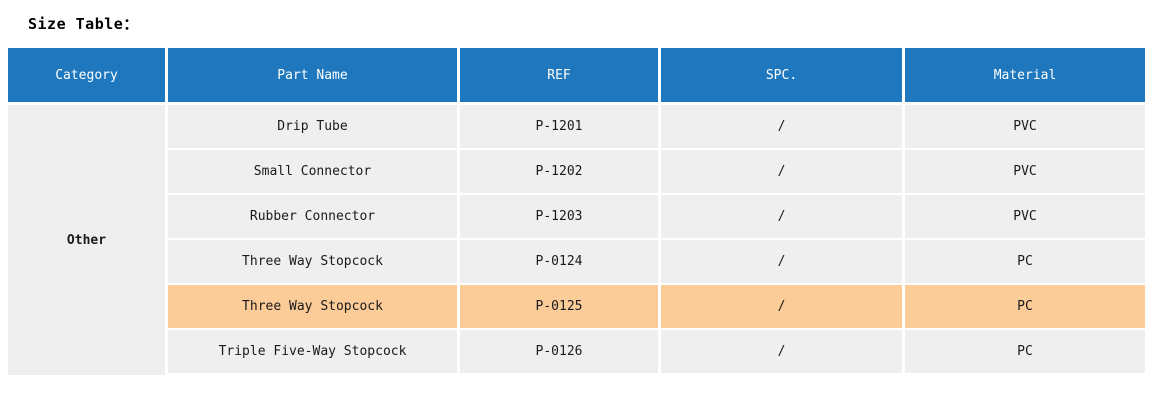  What do you see at coordinates (560, 127) in the screenshot?
I see `ref-cell: P-1201` at bounding box center [560, 127].